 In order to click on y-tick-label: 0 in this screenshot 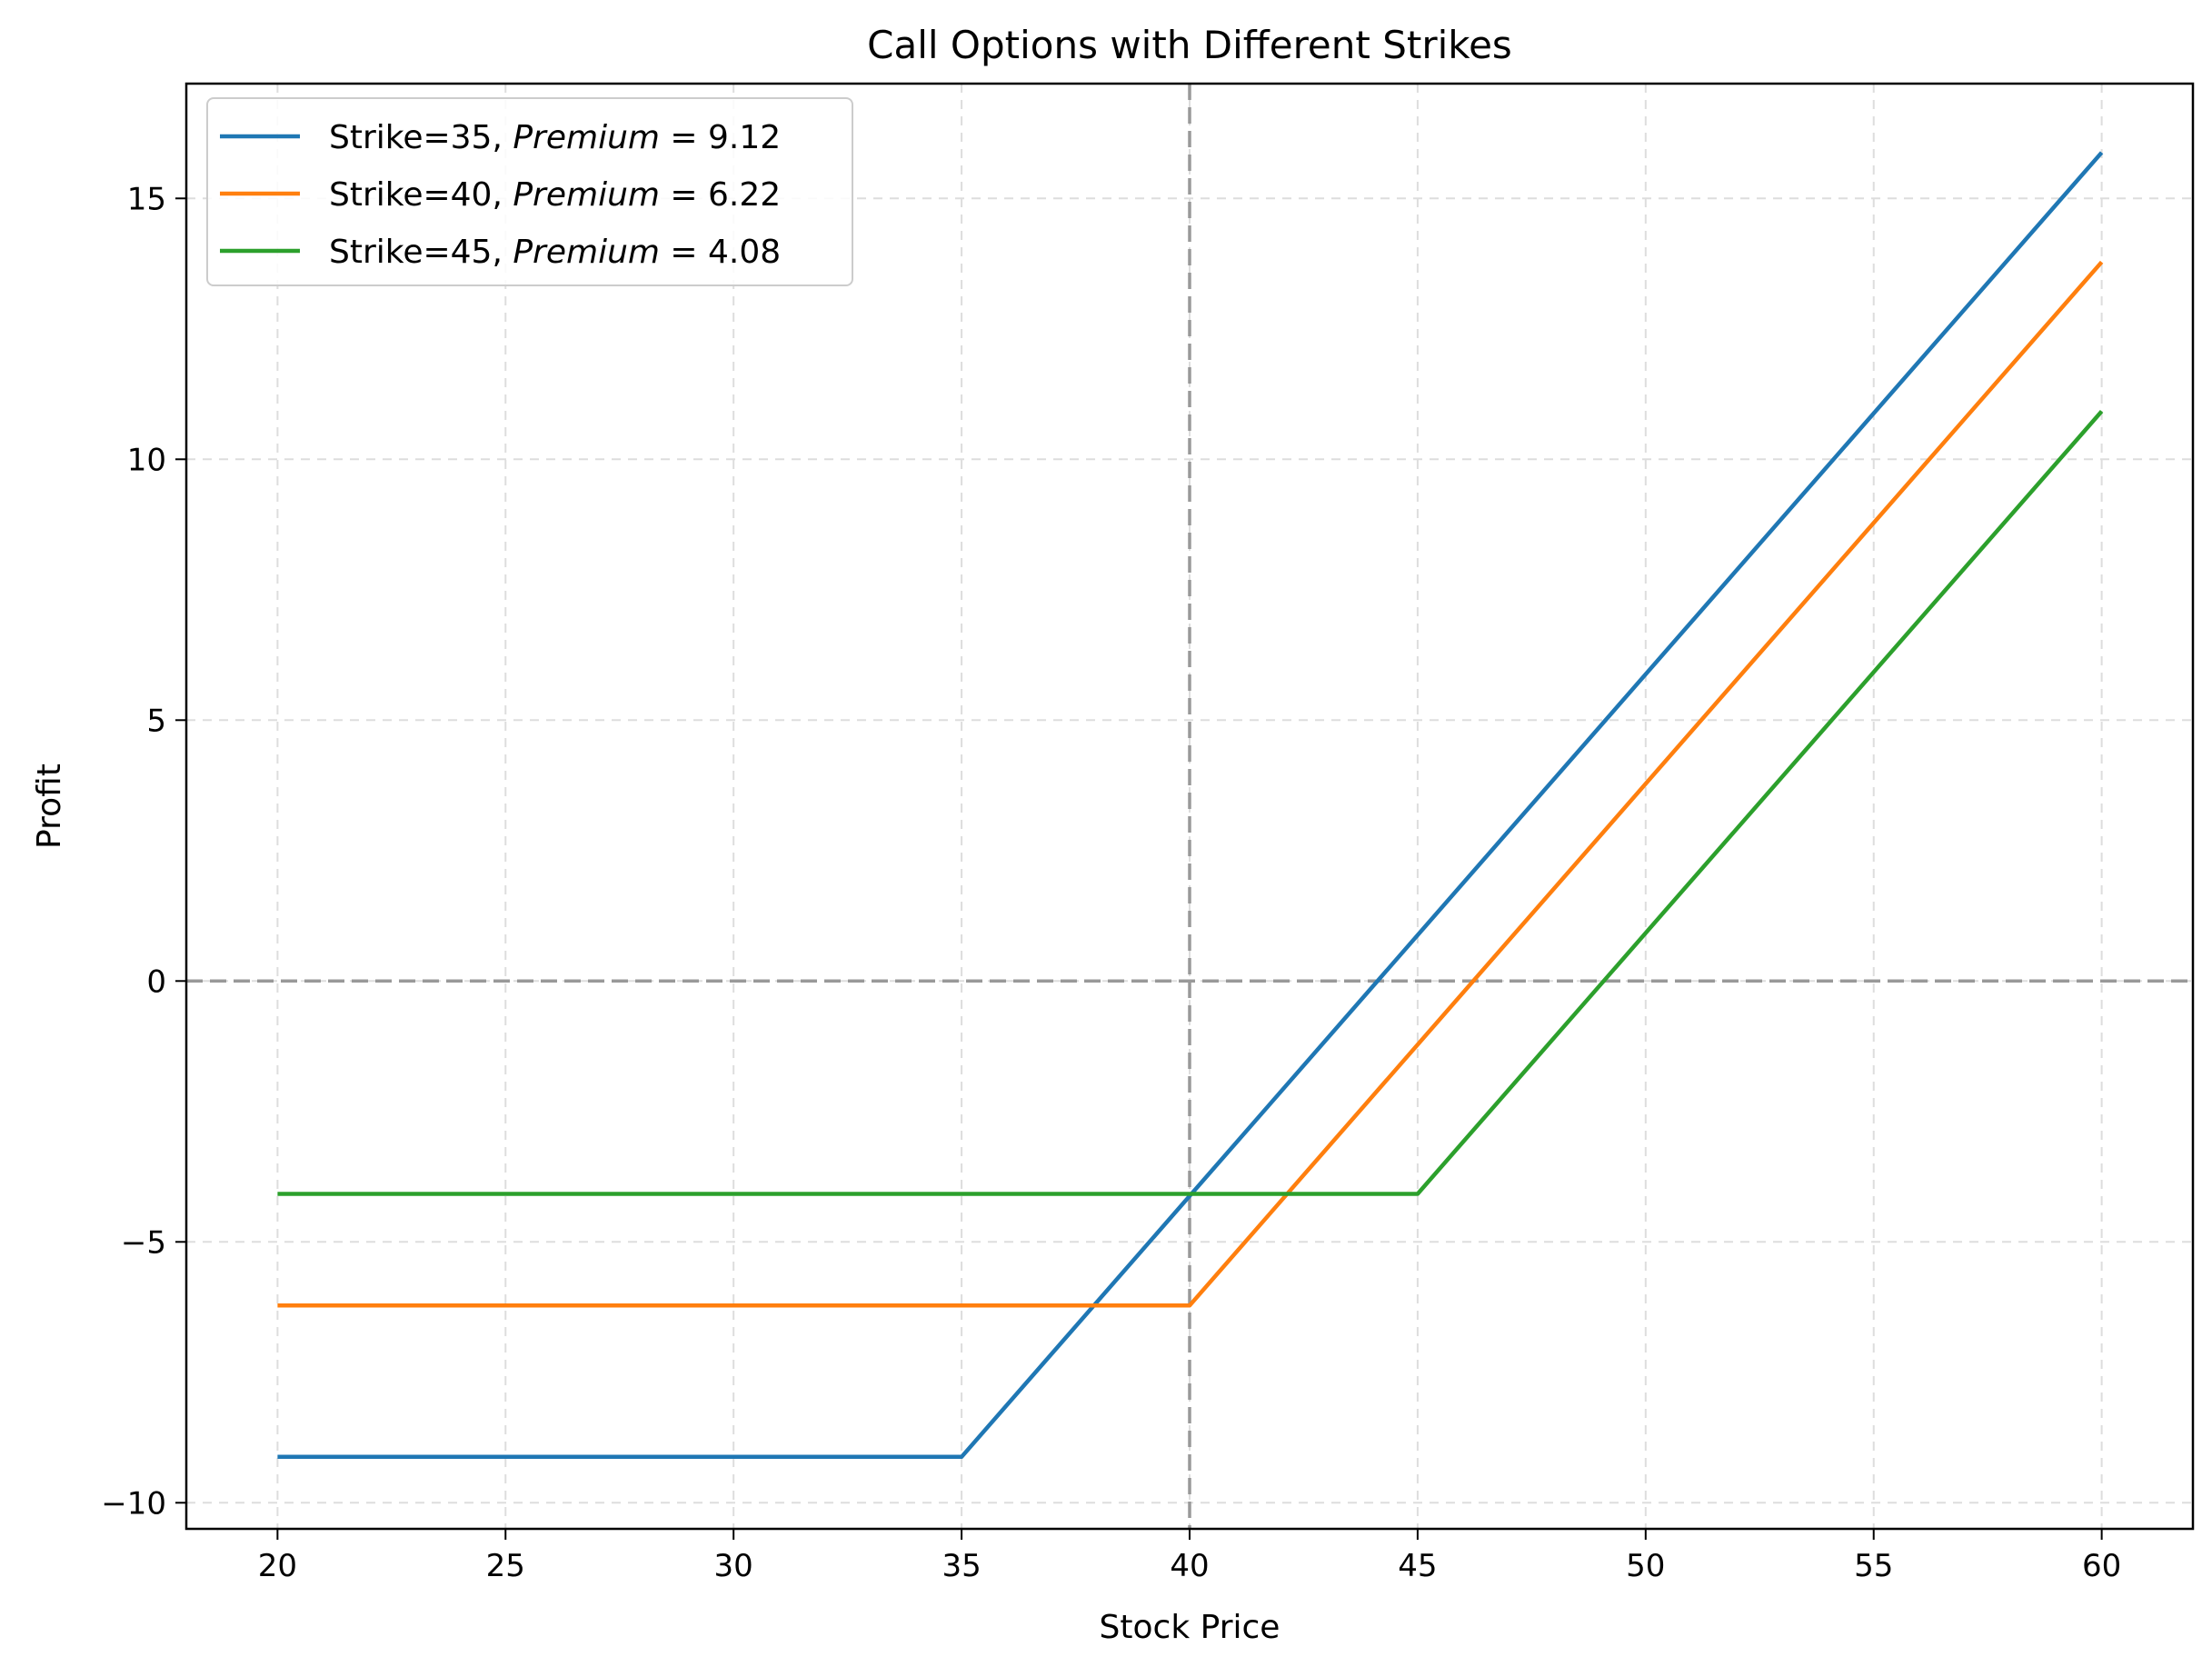, I will do `click(156, 981)`.